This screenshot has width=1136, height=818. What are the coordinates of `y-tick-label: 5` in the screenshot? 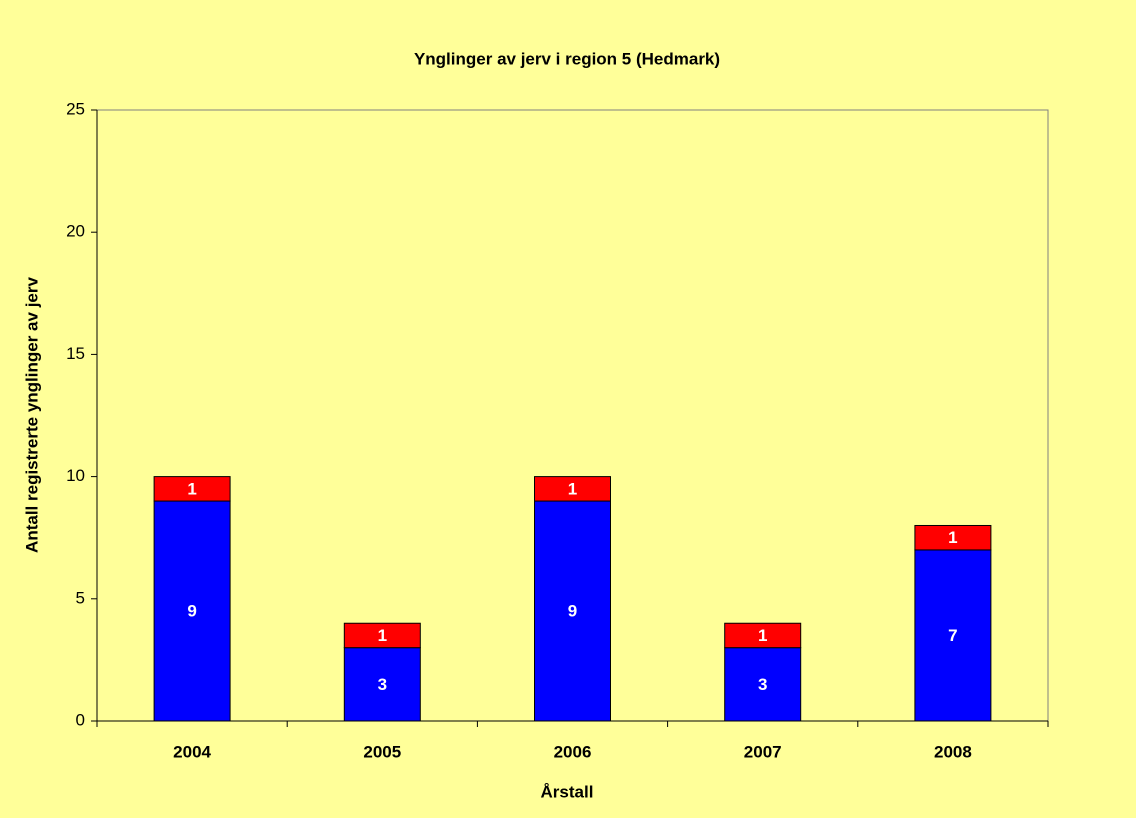 It's located at (80, 597).